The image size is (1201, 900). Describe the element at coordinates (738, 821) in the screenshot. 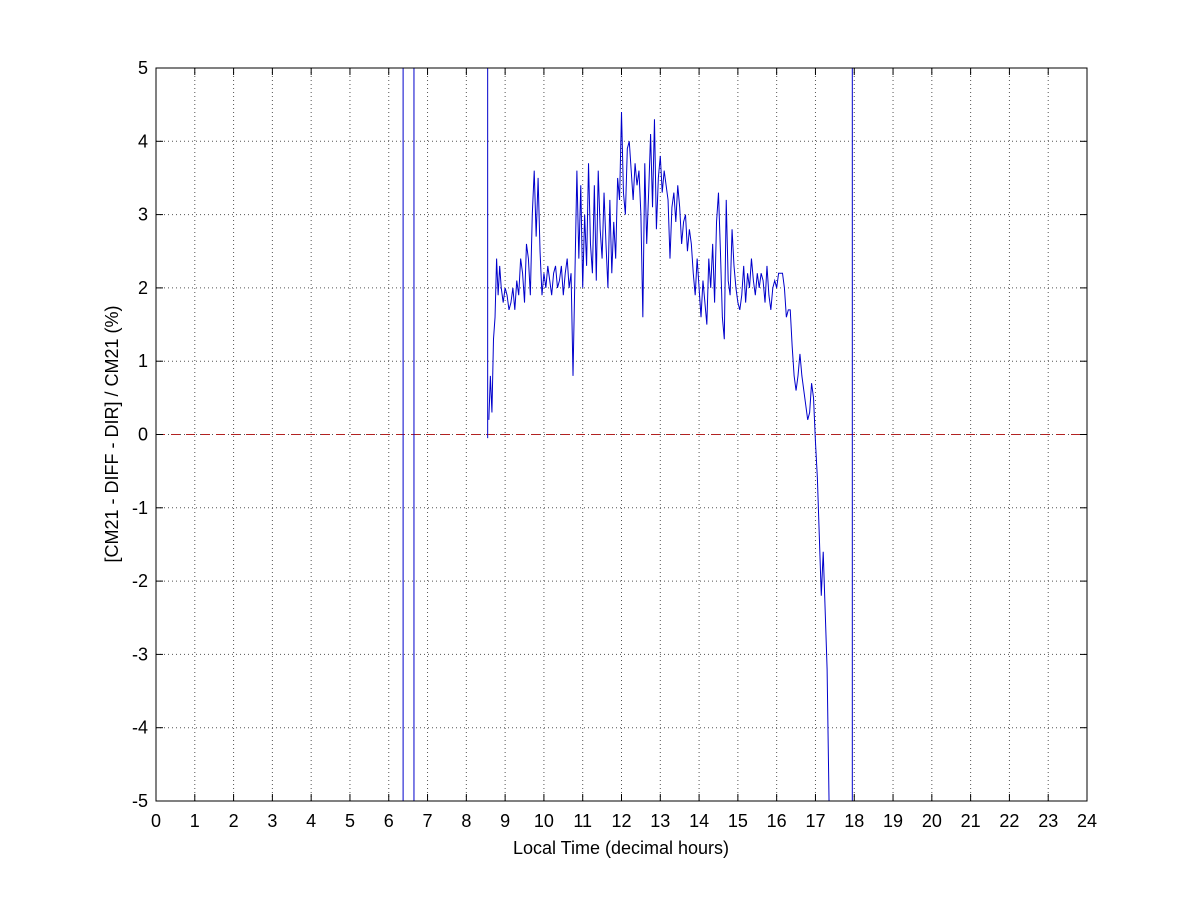

I see `x-tick-label: 15` at that location.